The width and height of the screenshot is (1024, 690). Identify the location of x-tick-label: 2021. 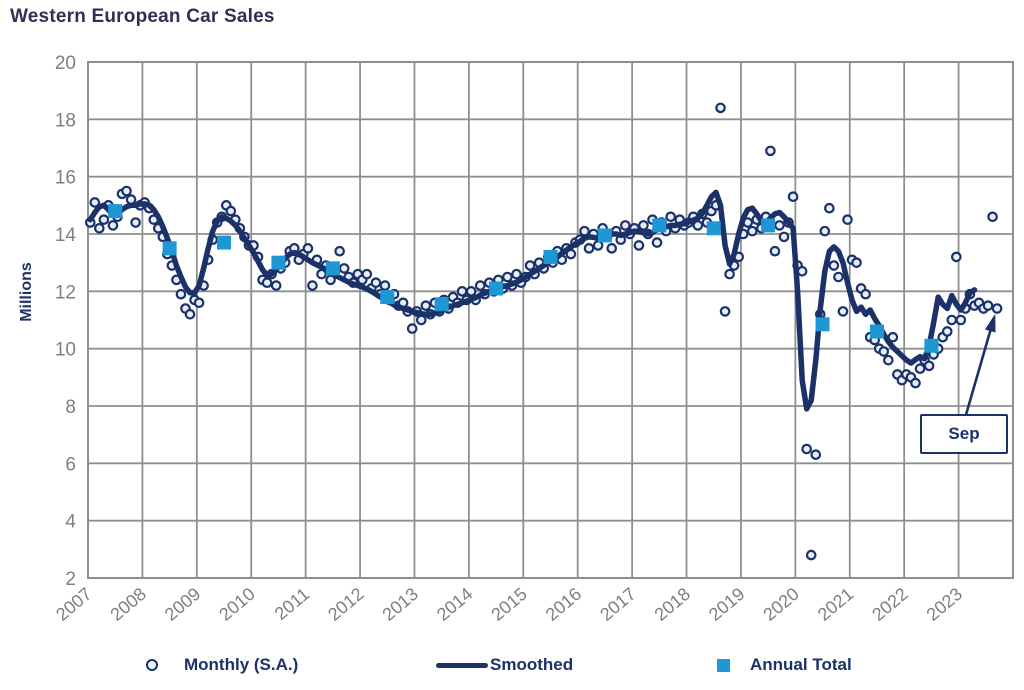
(836, 604).